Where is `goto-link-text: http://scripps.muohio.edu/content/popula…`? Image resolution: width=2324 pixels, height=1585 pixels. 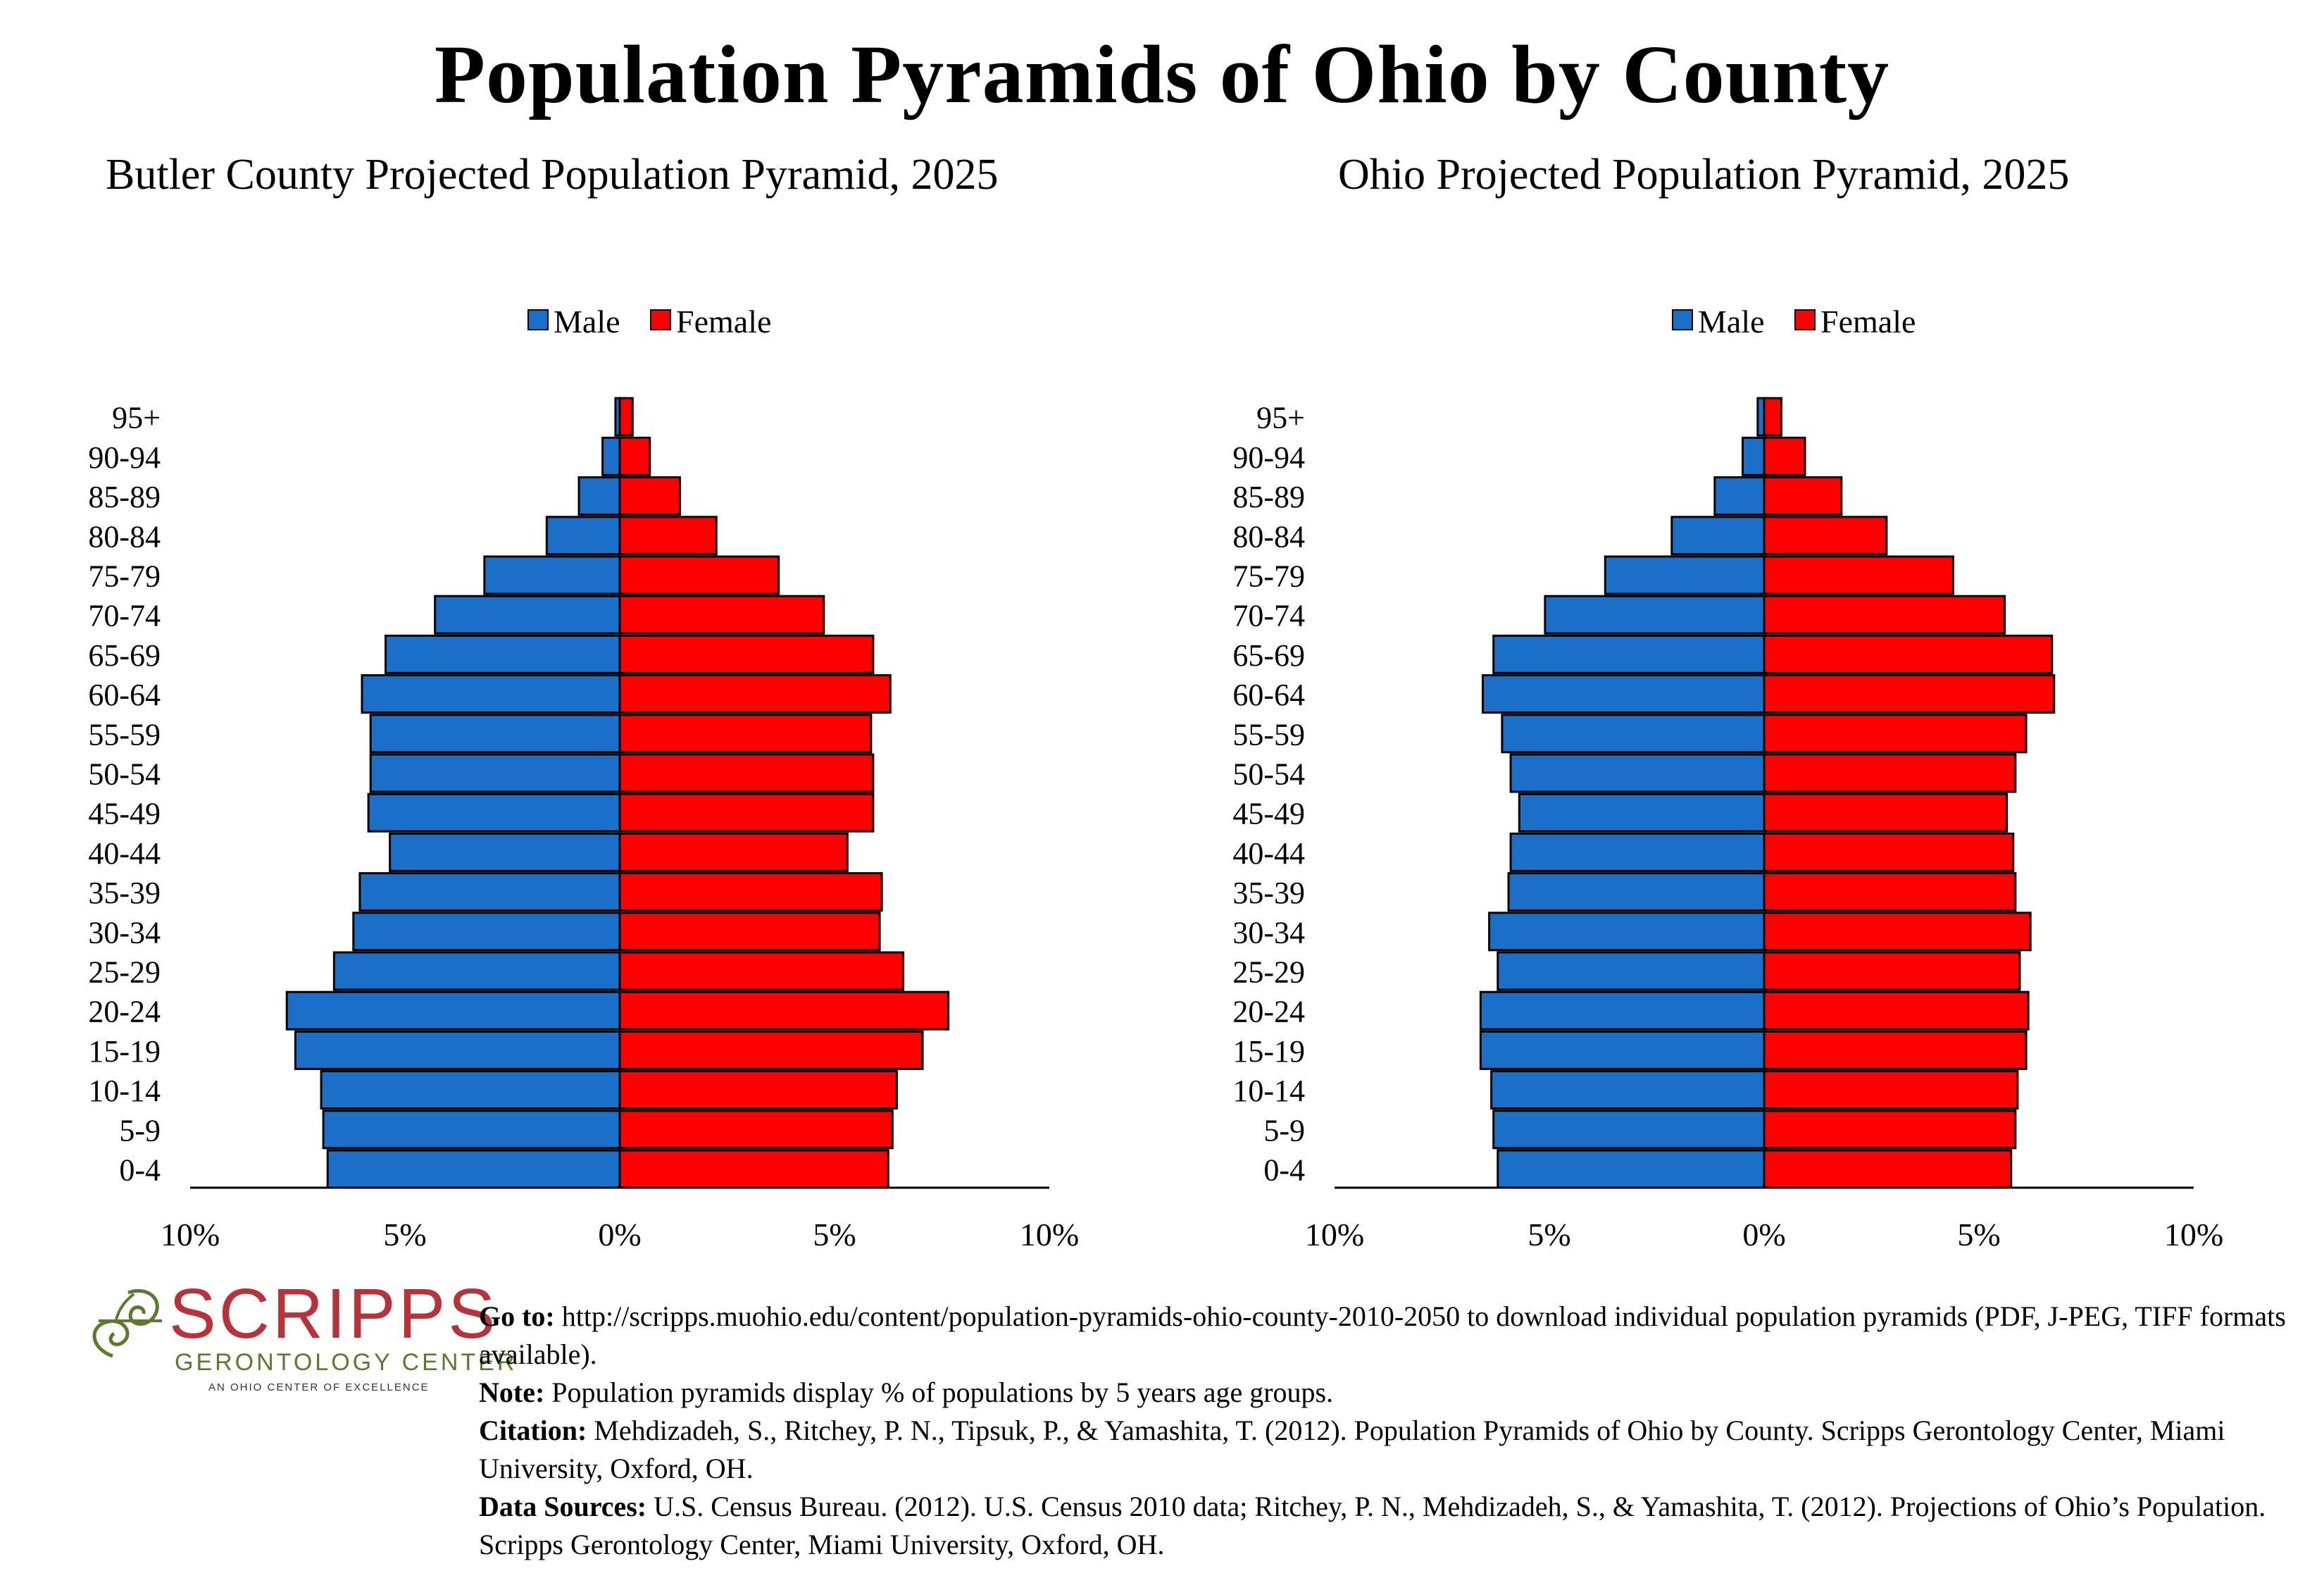
goto-link-text: http://scripps.muohio.edu/content/popula… is located at coordinates (1382, 1335).